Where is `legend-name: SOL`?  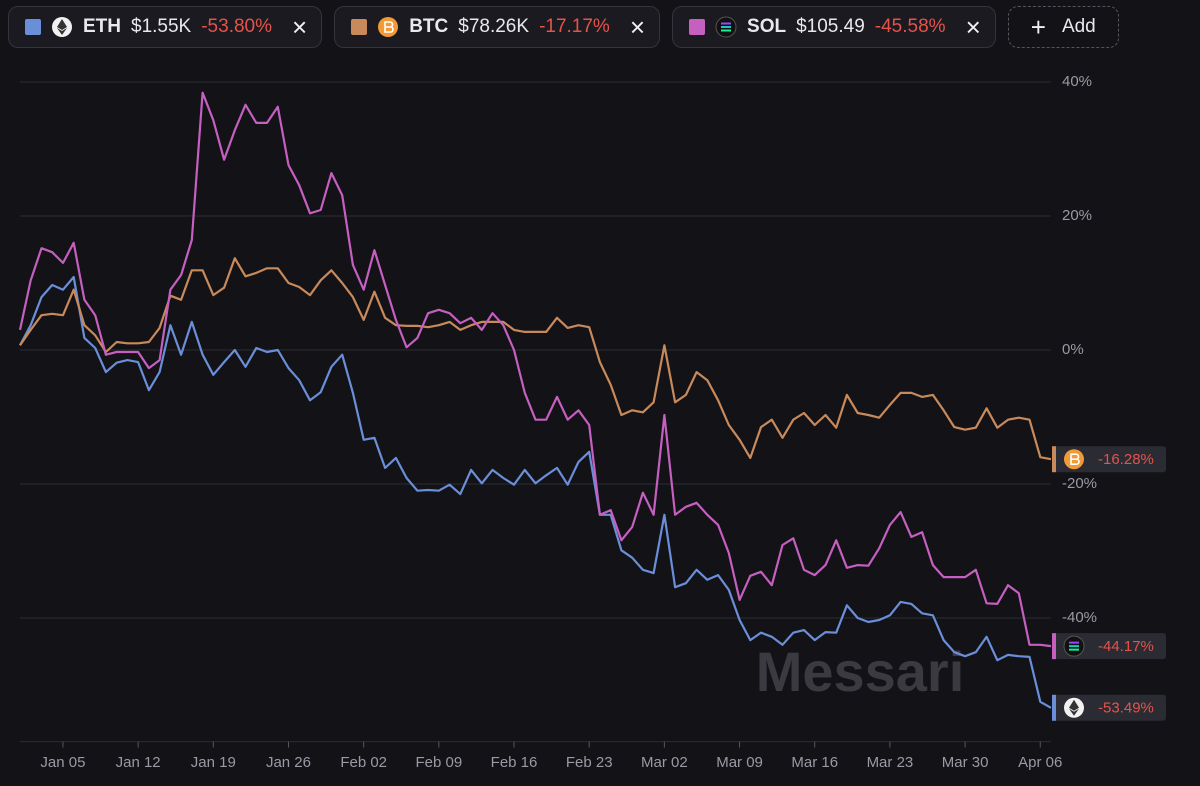
legend-name: SOL is located at coordinates (767, 26).